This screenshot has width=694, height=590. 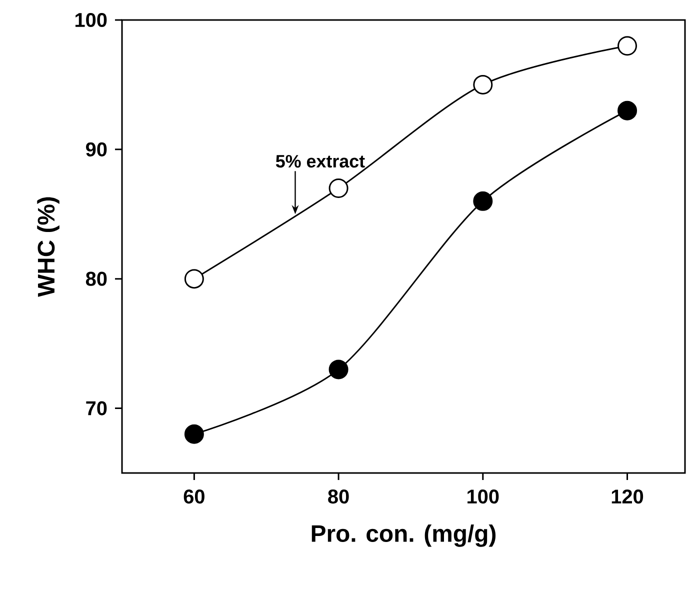 I want to click on y-tick-label: 80, so click(x=96, y=279).